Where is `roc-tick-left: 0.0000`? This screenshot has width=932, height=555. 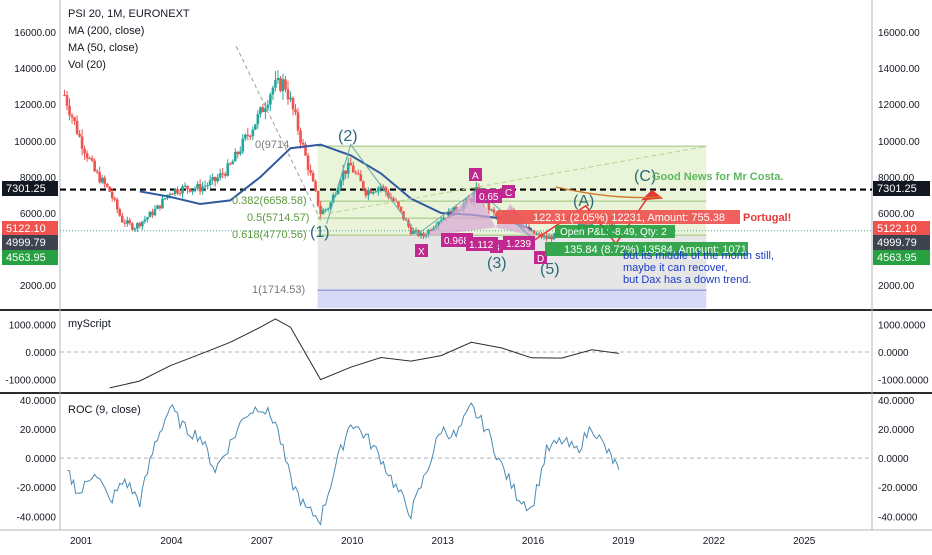 roc-tick-left: 0.0000 is located at coordinates (40, 459).